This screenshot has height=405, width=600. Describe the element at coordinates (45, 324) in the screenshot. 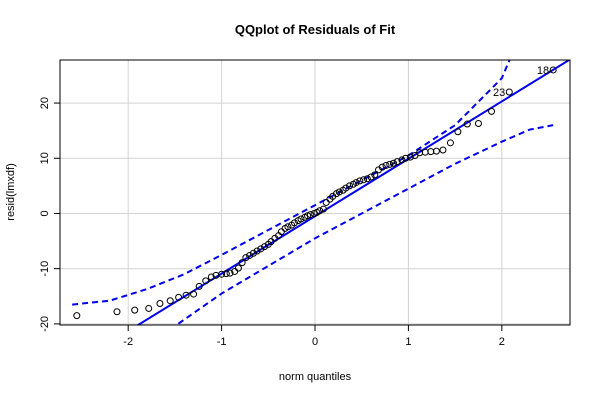

I see `y-tick-label: -20` at that location.